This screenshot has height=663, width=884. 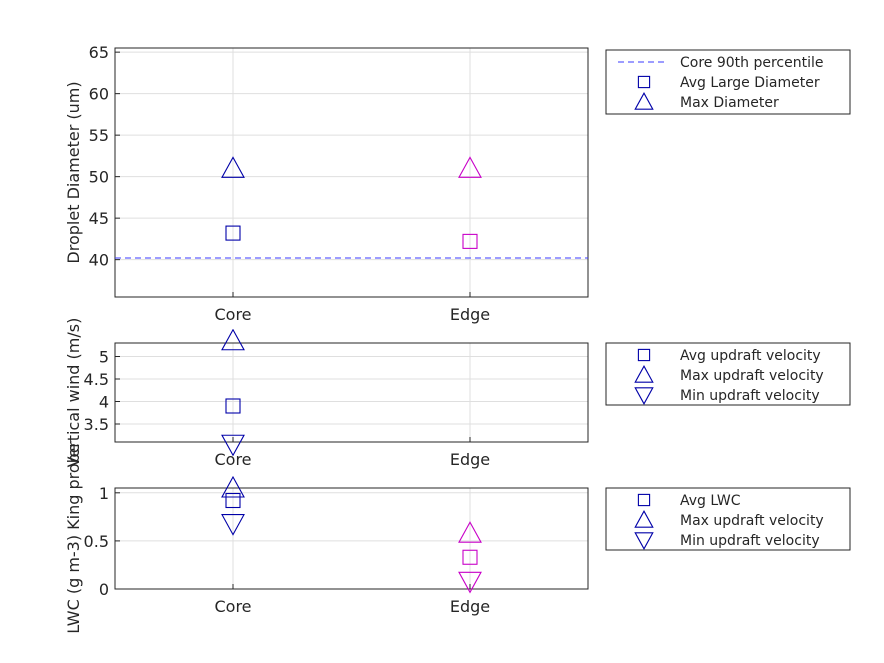 What do you see at coordinates (104, 357) in the screenshot?
I see `y-tick-label: 5` at bounding box center [104, 357].